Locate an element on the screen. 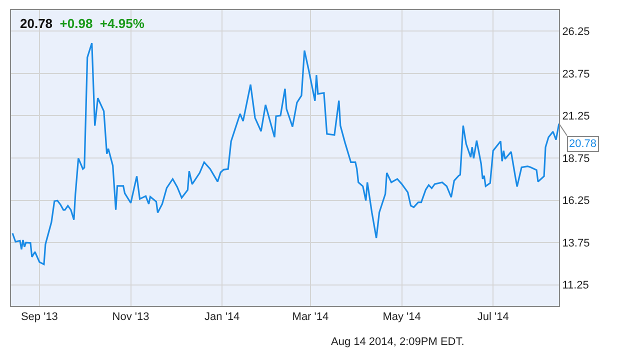 This screenshot has width=635, height=362. x-tick-label: Jul '14 is located at coordinates (493, 317).